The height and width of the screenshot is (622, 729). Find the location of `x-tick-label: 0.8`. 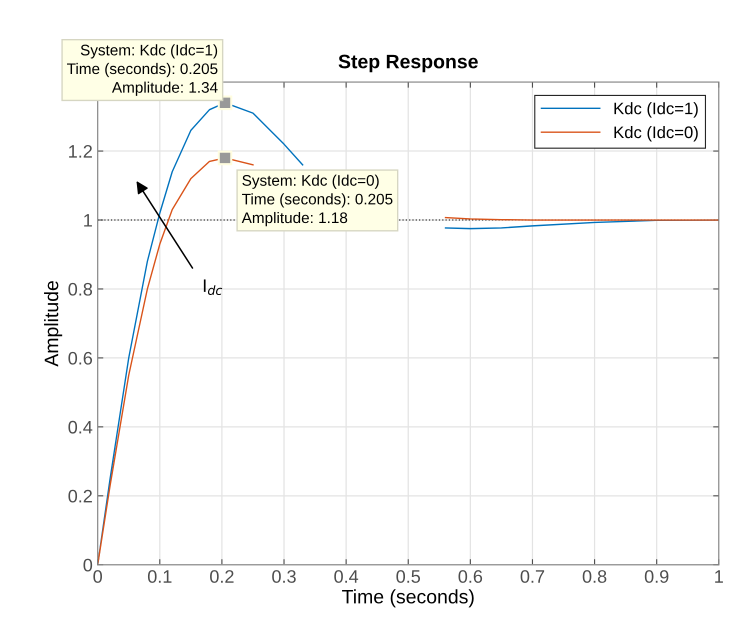

x-tick-label: 0.8 is located at coordinates (594, 576).